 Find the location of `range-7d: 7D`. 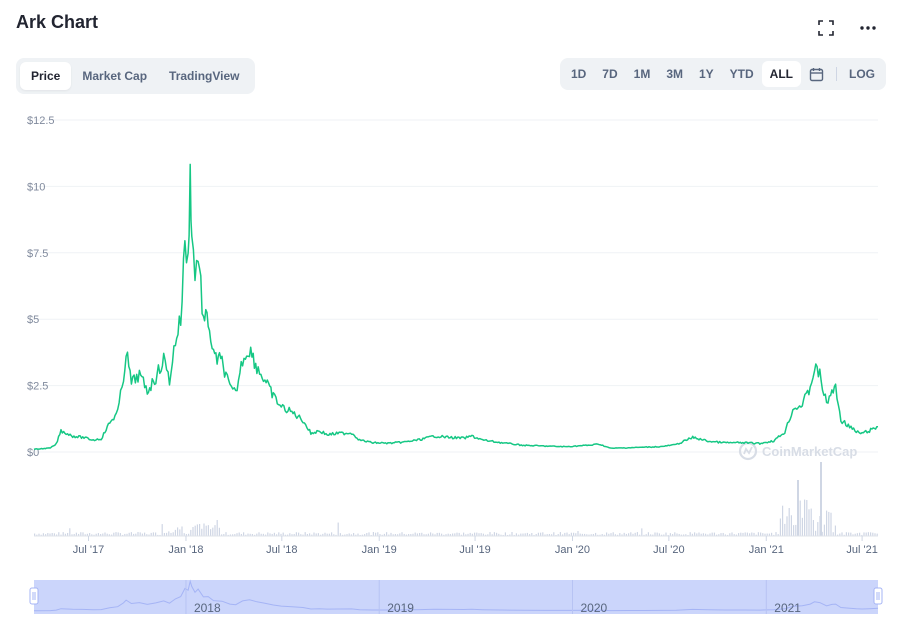

range-7d: 7D is located at coordinates (610, 74).